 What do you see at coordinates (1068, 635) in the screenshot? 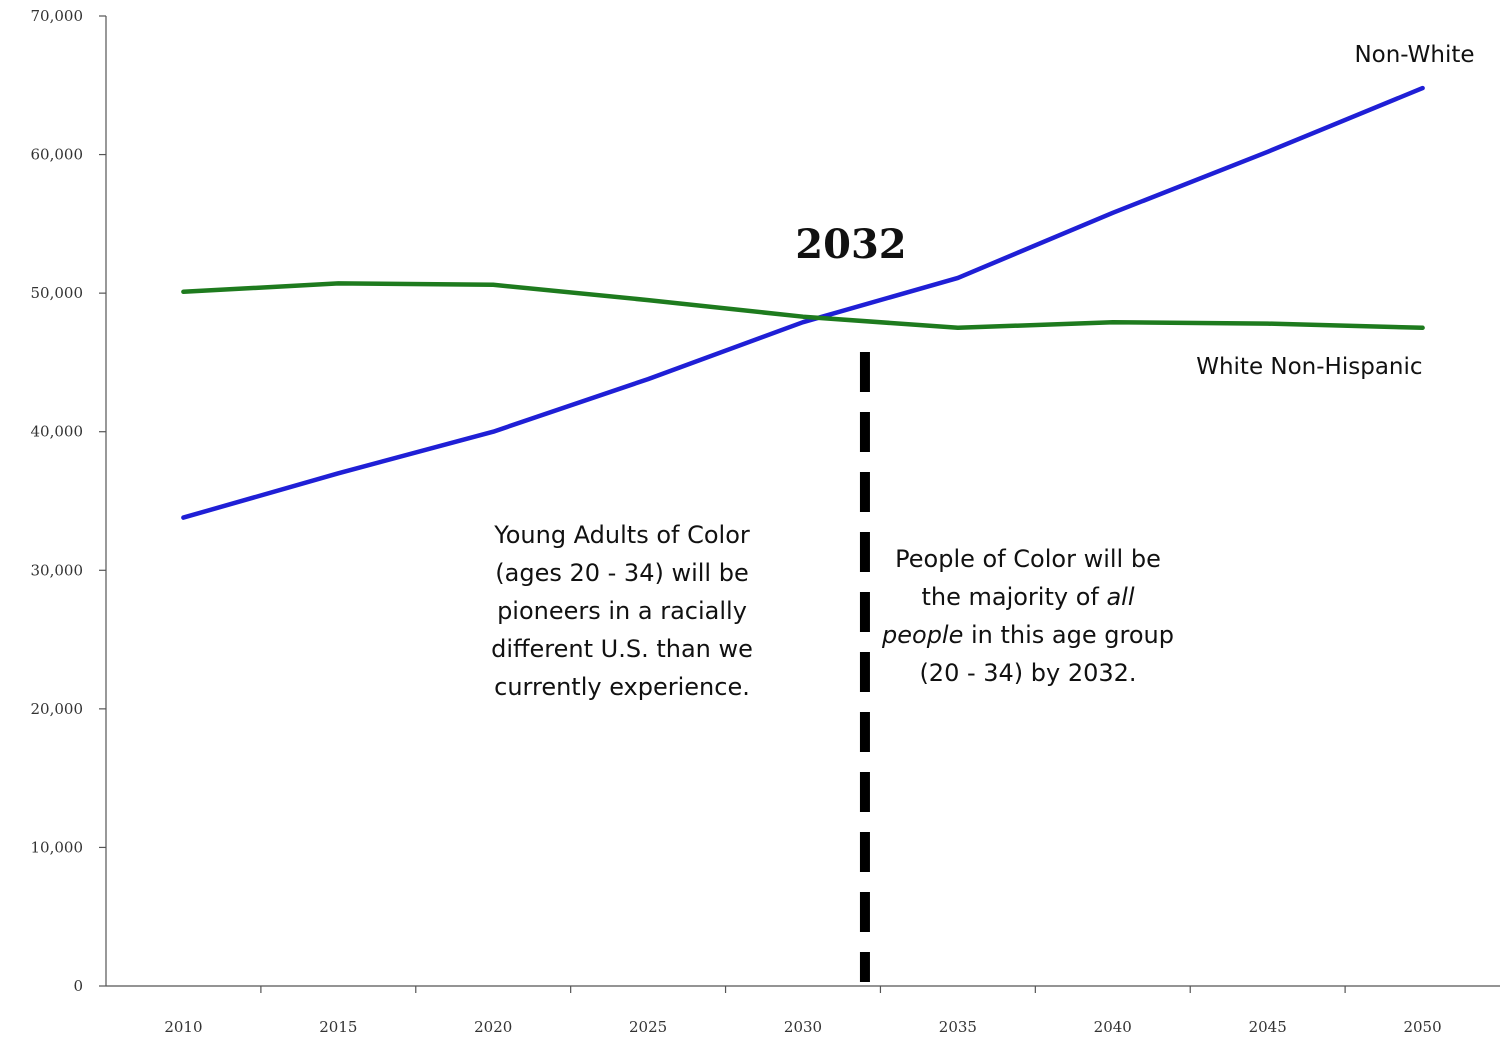
I see `right-annotation-text: in this age group` at bounding box center [1068, 635].